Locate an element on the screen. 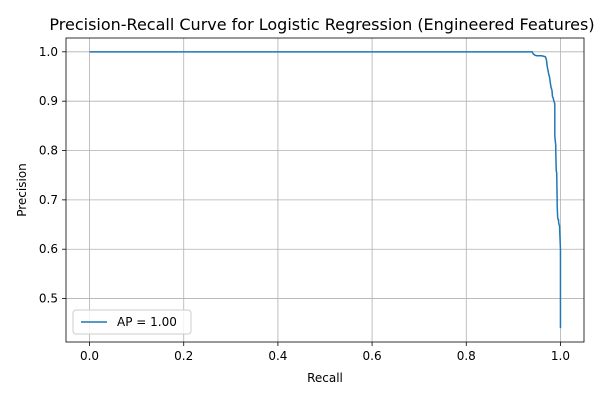  x-tick-label: 0.4 is located at coordinates (277, 356).